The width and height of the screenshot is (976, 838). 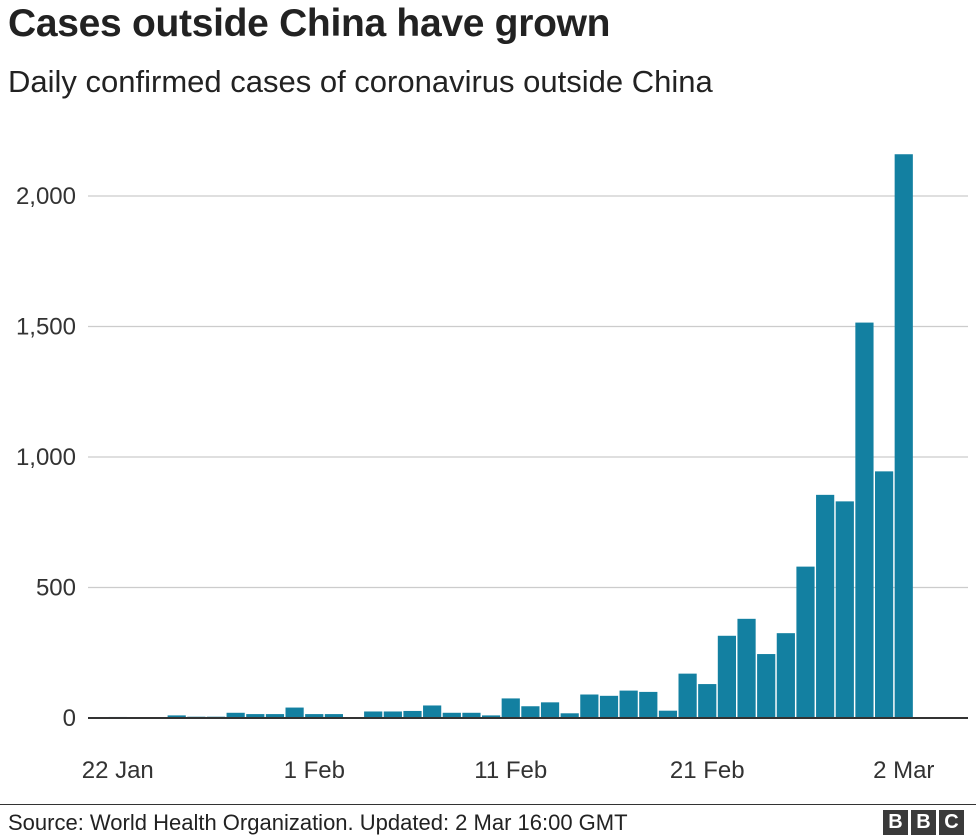 I want to click on bbc-logo: B B C, so click(x=923, y=822).